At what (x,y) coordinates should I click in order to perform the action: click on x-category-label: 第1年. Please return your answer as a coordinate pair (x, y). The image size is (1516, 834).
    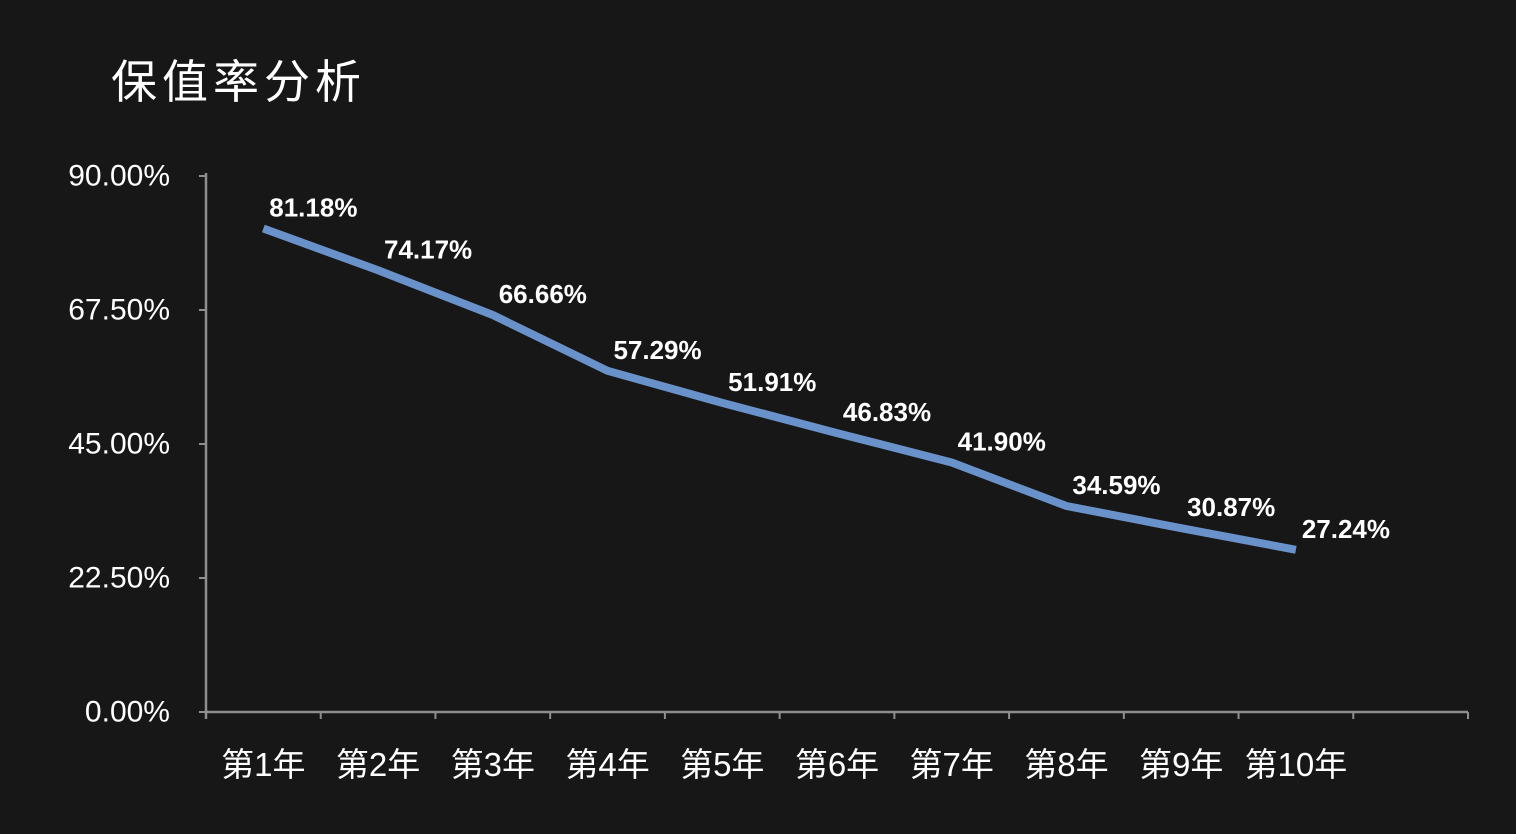
    Looking at the image, I should click on (263, 764).